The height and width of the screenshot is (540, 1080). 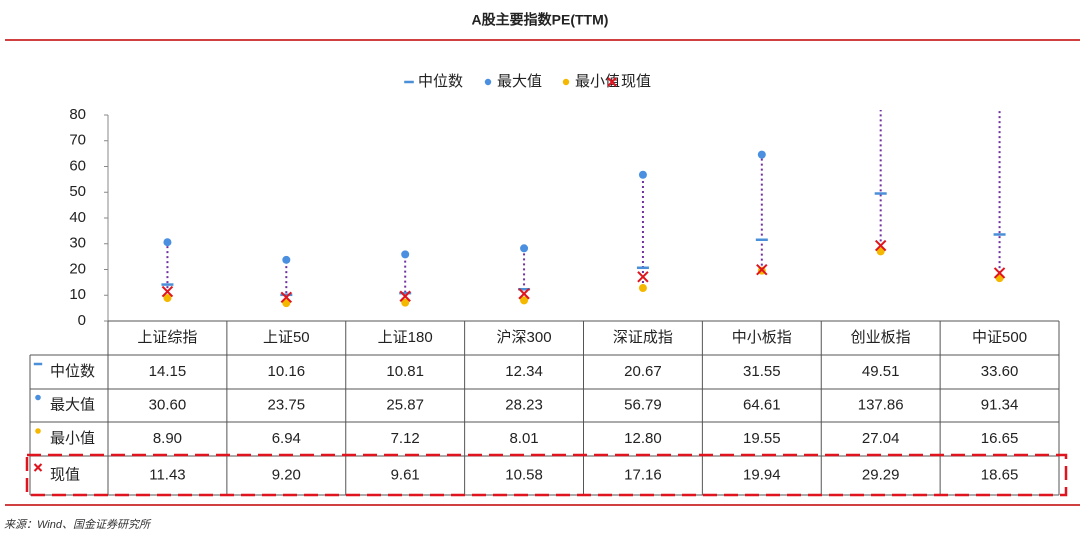 What do you see at coordinates (405, 438) in the screenshot?
I see `table-cell: 7.12` at bounding box center [405, 438].